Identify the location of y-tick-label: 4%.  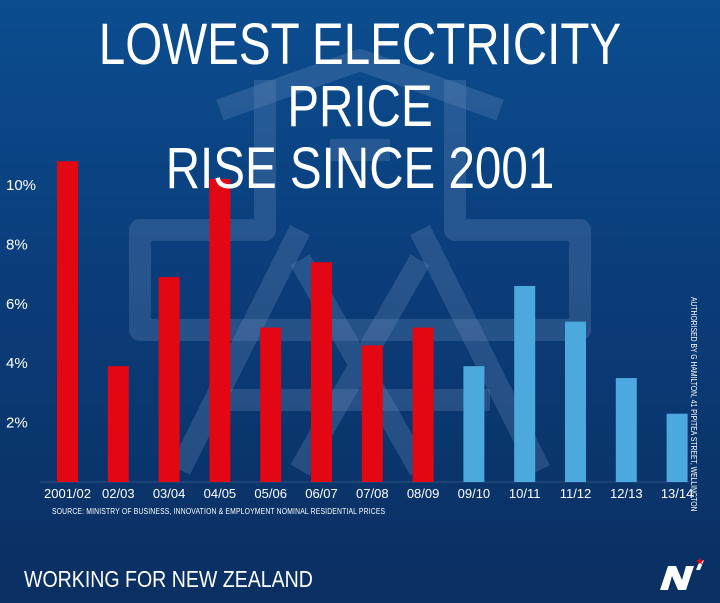
(17, 363).